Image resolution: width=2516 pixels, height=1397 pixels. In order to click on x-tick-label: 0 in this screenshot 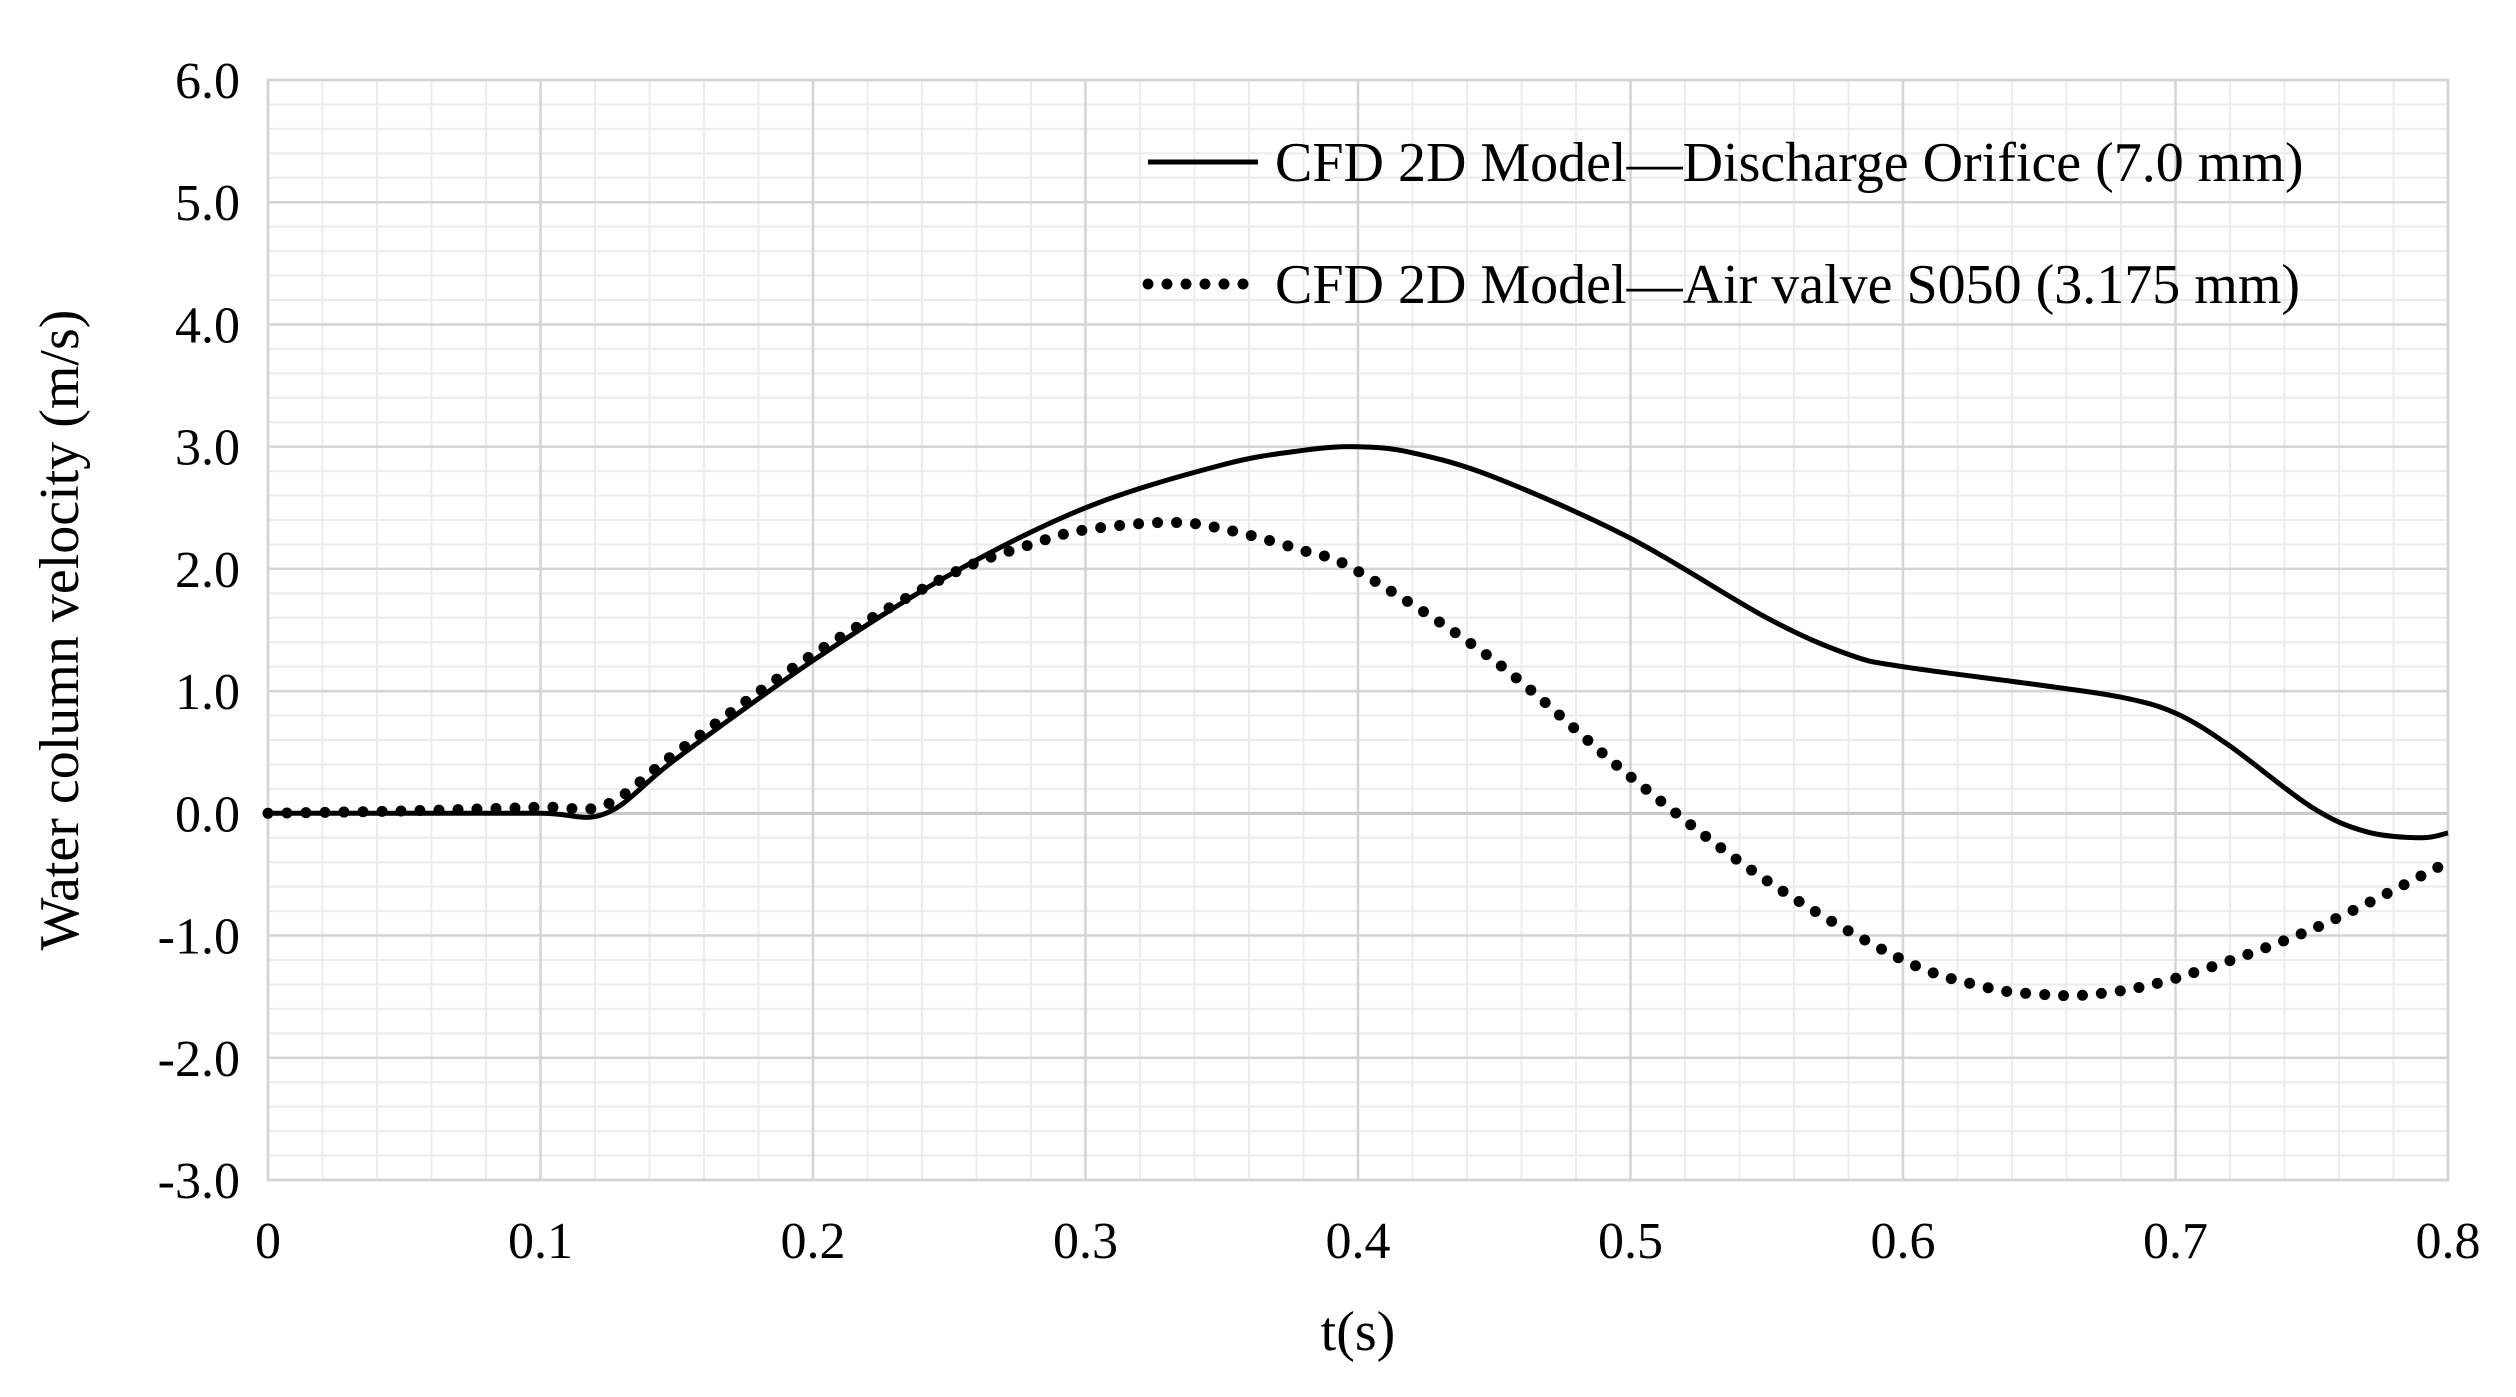, I will do `click(268, 1241)`.